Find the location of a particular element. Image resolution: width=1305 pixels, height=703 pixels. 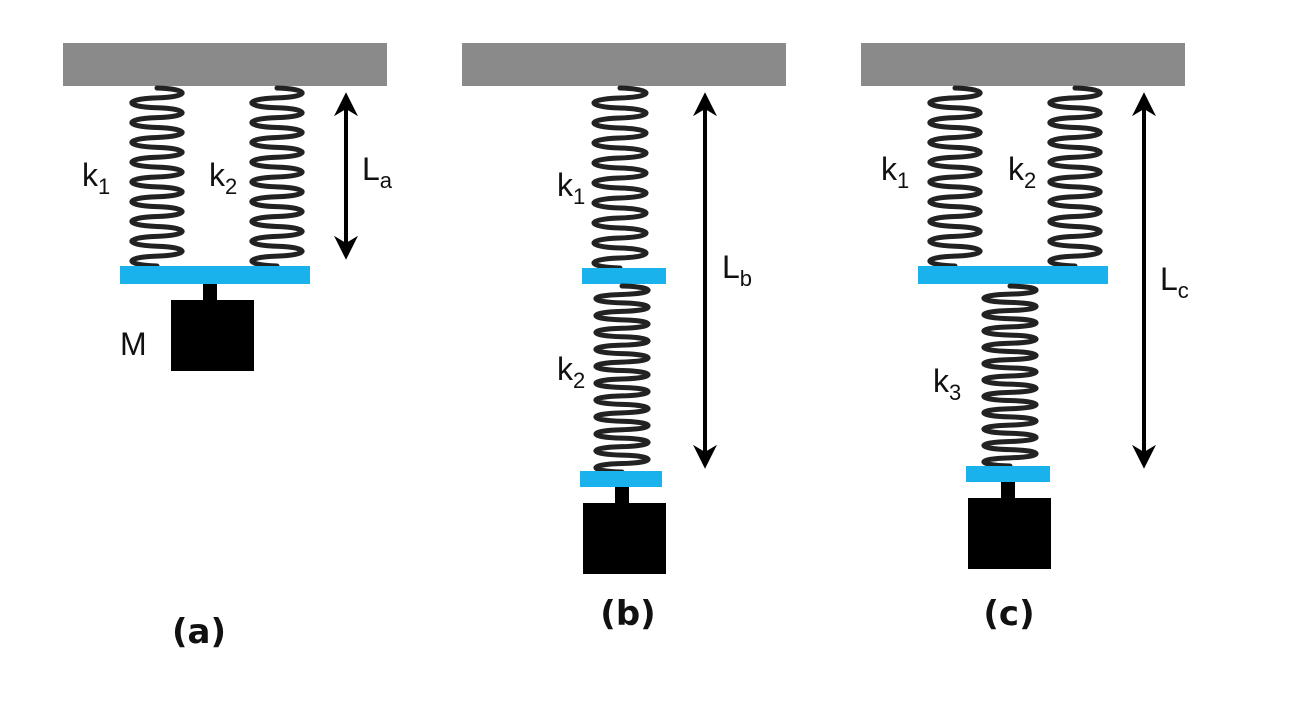

spring-label-b-k1: k1 is located at coordinates (571, 188).